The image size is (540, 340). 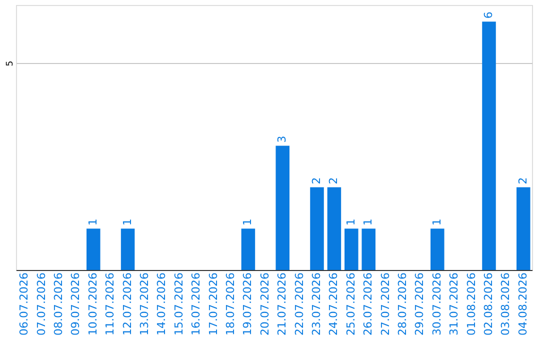 I want to click on x-tick-label: 06.07.2026, so click(x=24, y=304).